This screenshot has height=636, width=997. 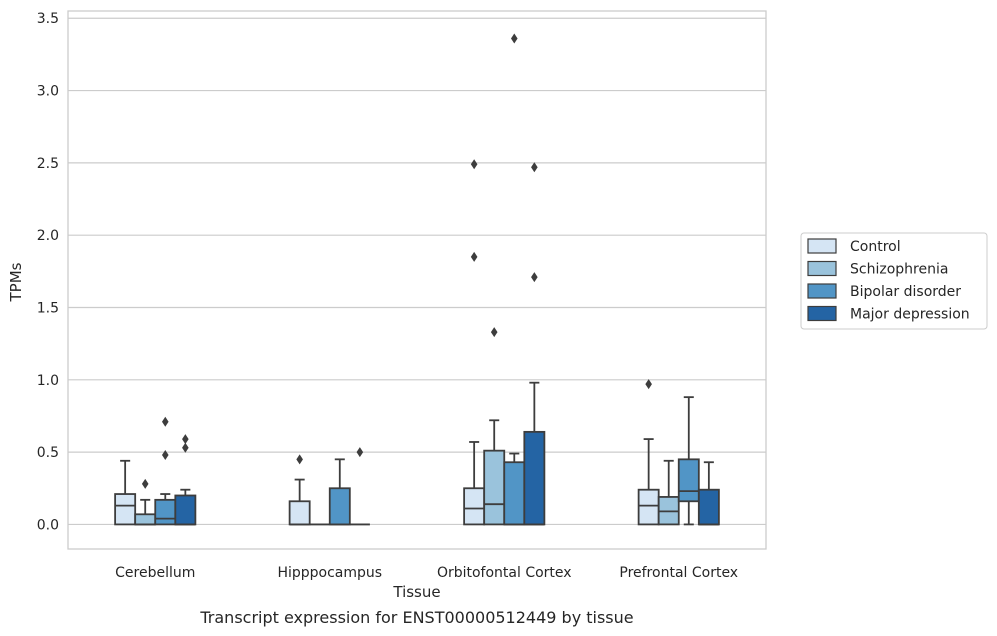 I want to click on y-axis-label: TPMs, so click(x=16, y=282).